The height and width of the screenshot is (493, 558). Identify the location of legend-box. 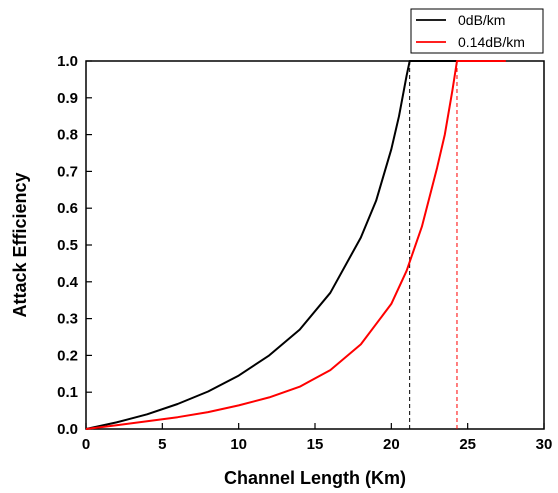
(477, 31).